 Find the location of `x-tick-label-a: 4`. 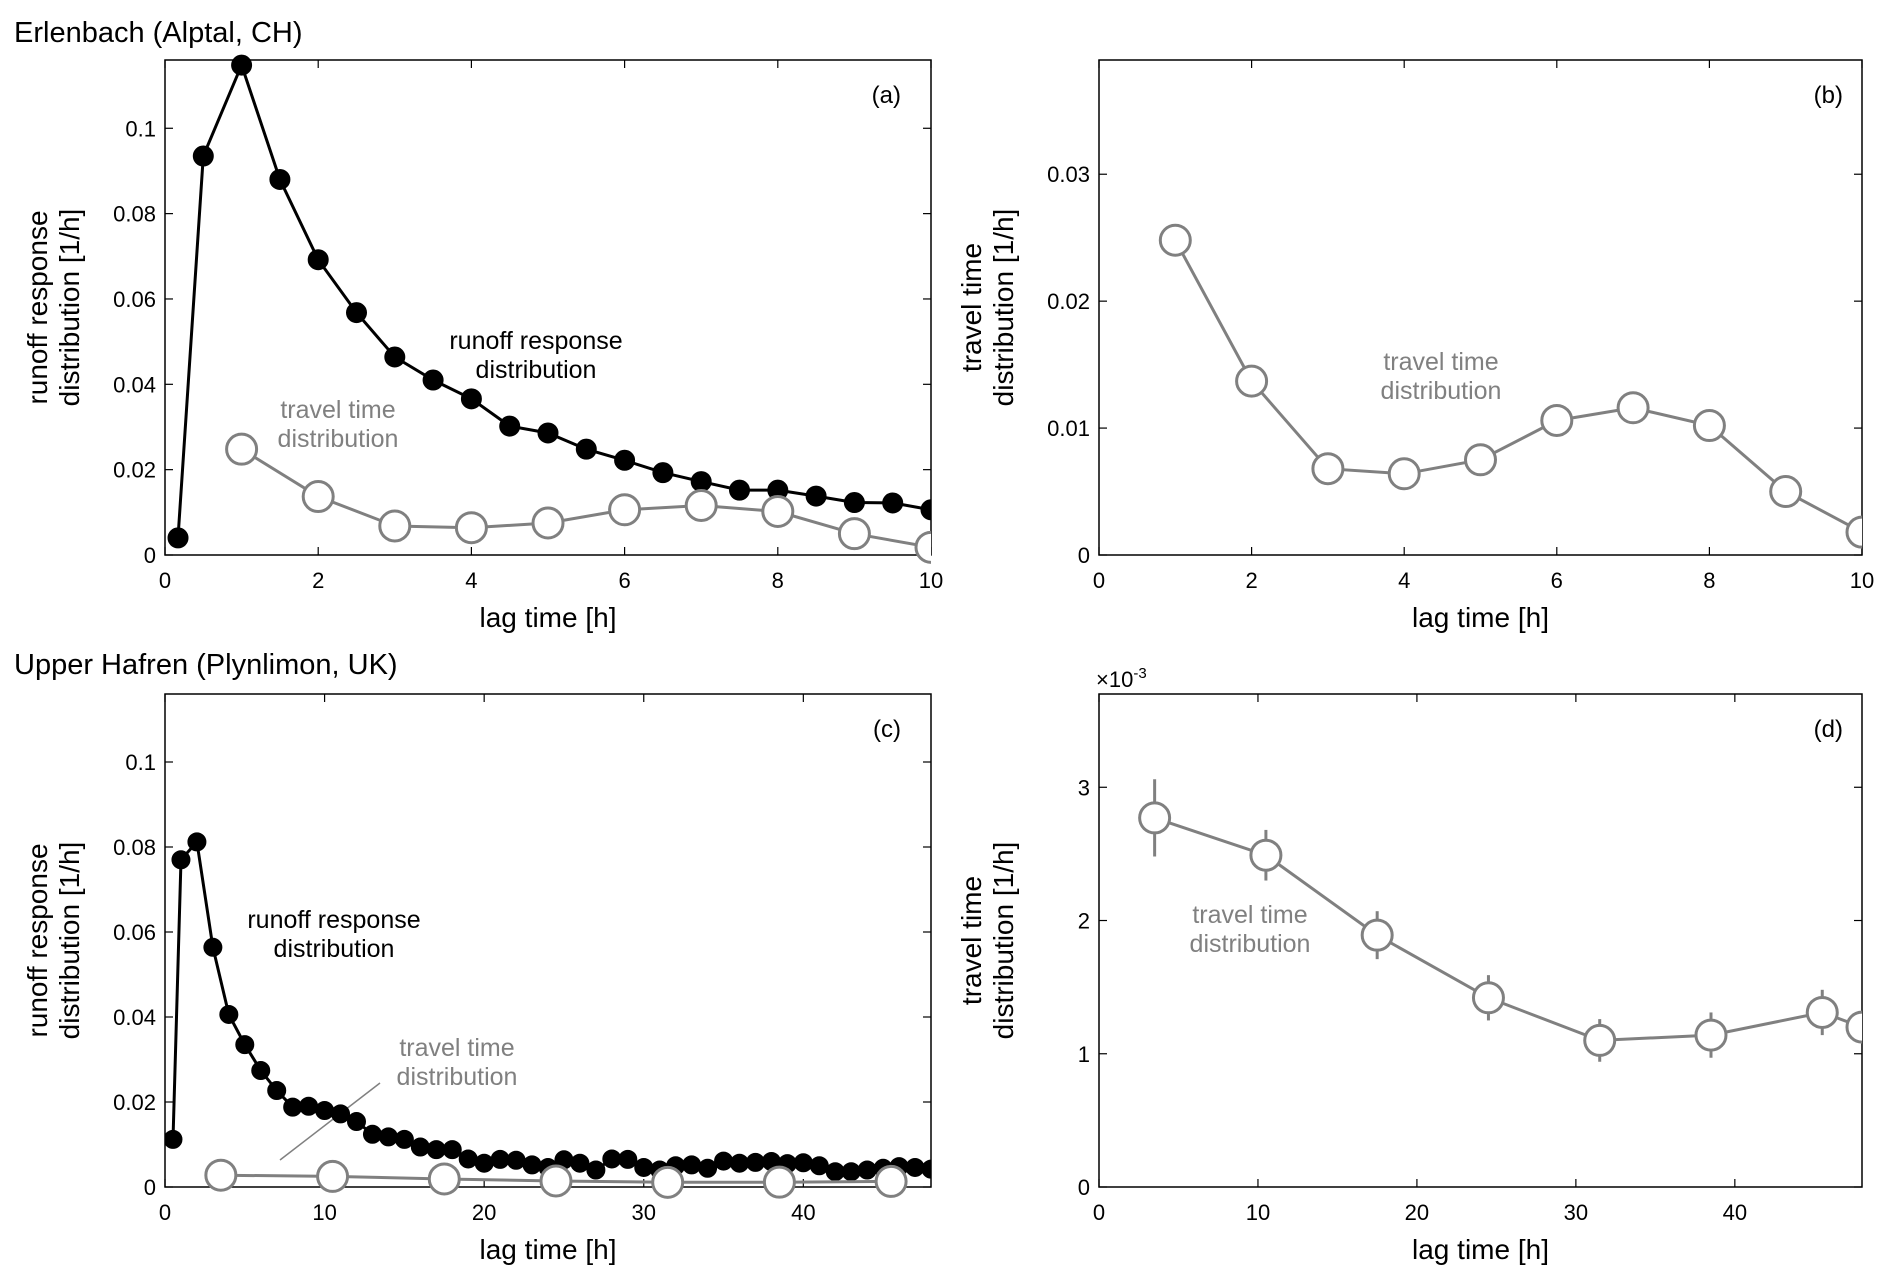

x-tick-label-a: 4 is located at coordinates (471, 580).